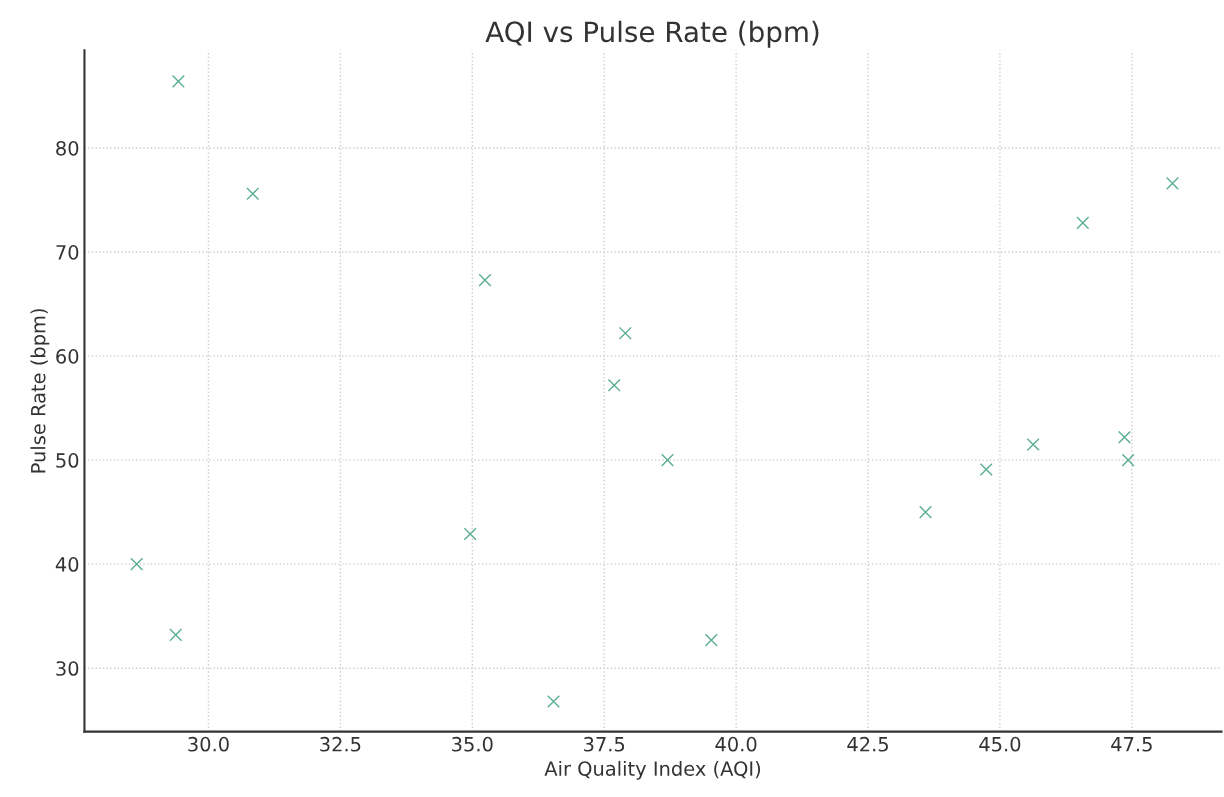 The height and width of the screenshot is (797, 1224). Describe the element at coordinates (40, 391) in the screenshot. I see `y-axis-title: Pulse Rate (bpm)` at that location.